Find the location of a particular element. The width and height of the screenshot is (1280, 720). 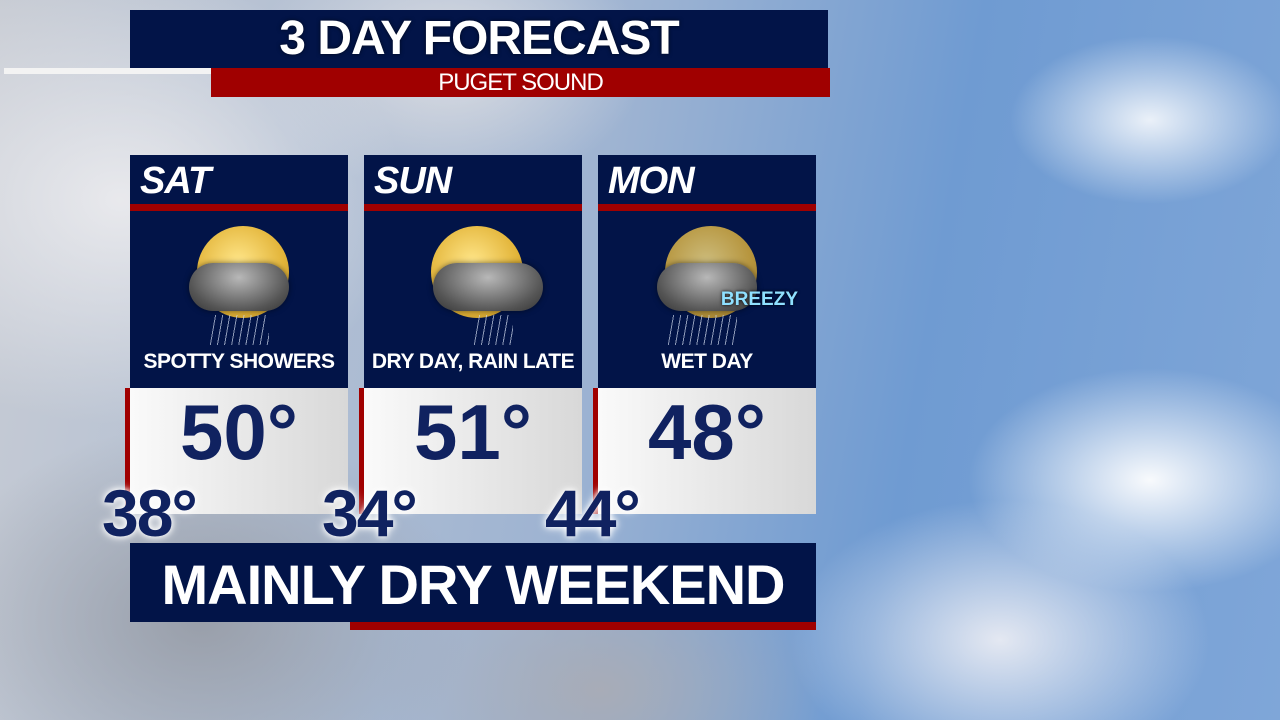

low-temp-mon: 44° is located at coordinates (593, 513).